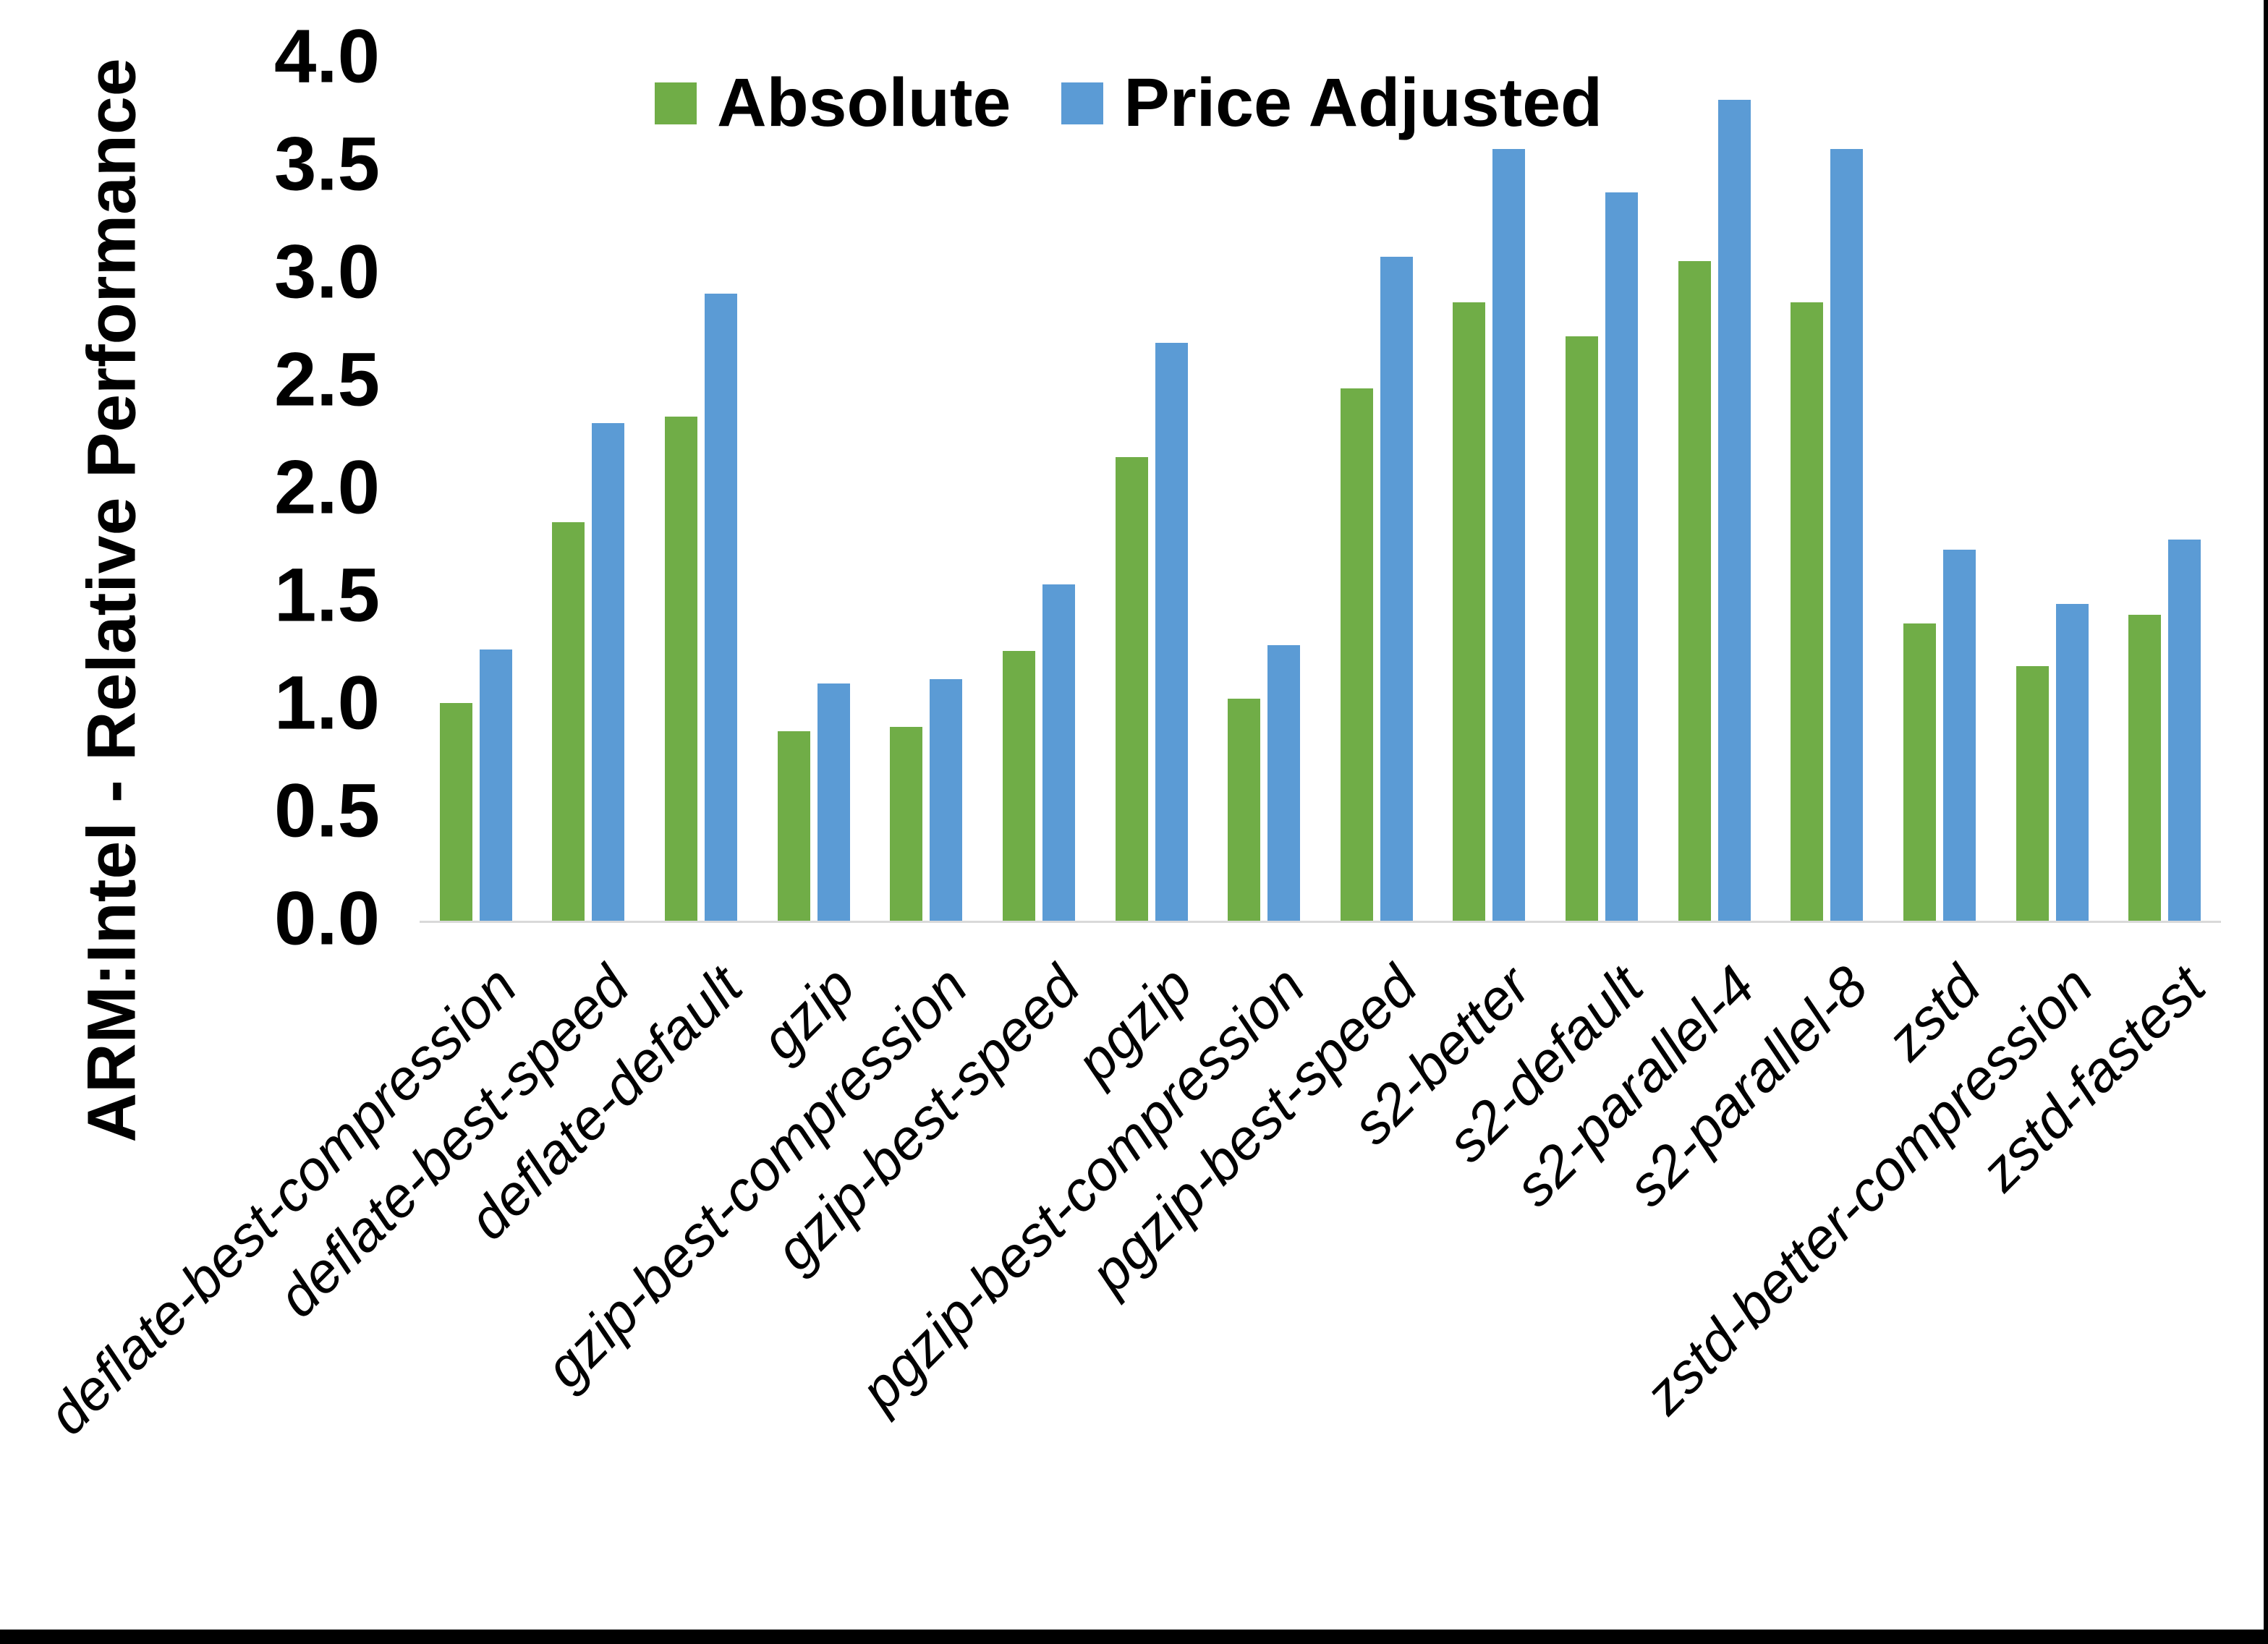 This screenshot has height=1644, width=2268. Describe the element at coordinates (327, 918) in the screenshot. I see `y-tick-label: 0.0` at that location.